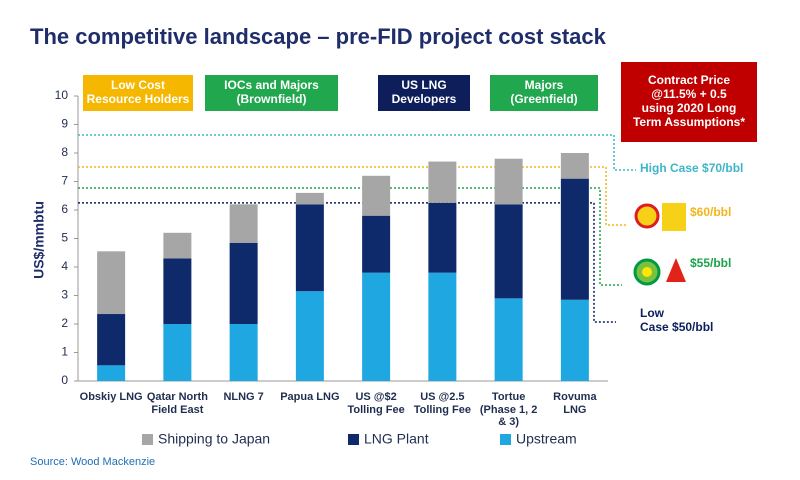  I want to click on y-tick-label: 2, so click(64, 323).